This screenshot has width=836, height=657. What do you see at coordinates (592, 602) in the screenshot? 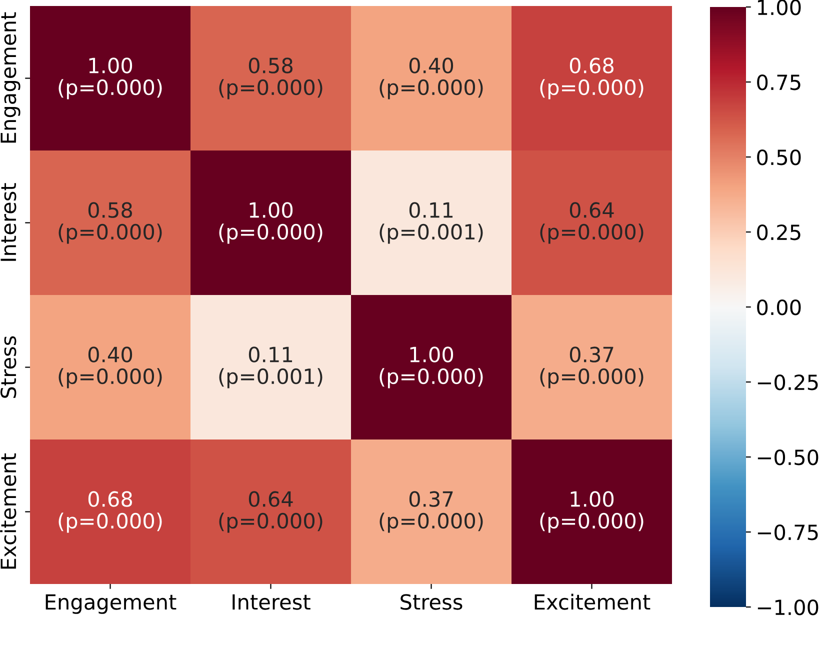
I see `x-tick-label: Excitement` at bounding box center [592, 602].